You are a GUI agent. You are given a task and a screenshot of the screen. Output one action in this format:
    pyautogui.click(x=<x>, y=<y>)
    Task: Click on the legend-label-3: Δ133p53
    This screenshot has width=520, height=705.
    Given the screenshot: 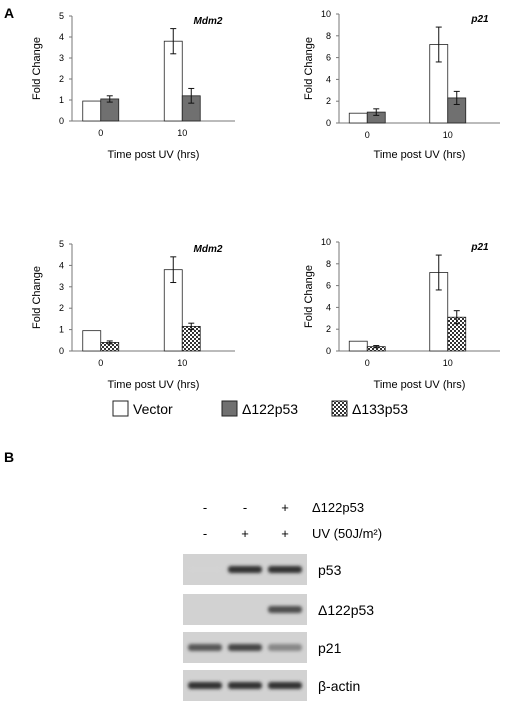 What is the action you would take?
    pyautogui.click(x=380, y=409)
    